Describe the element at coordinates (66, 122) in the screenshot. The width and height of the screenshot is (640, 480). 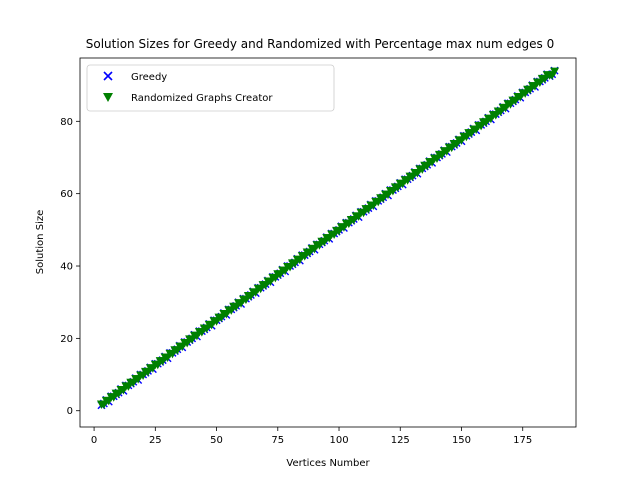
I see `y-tick-label: 80` at that location.